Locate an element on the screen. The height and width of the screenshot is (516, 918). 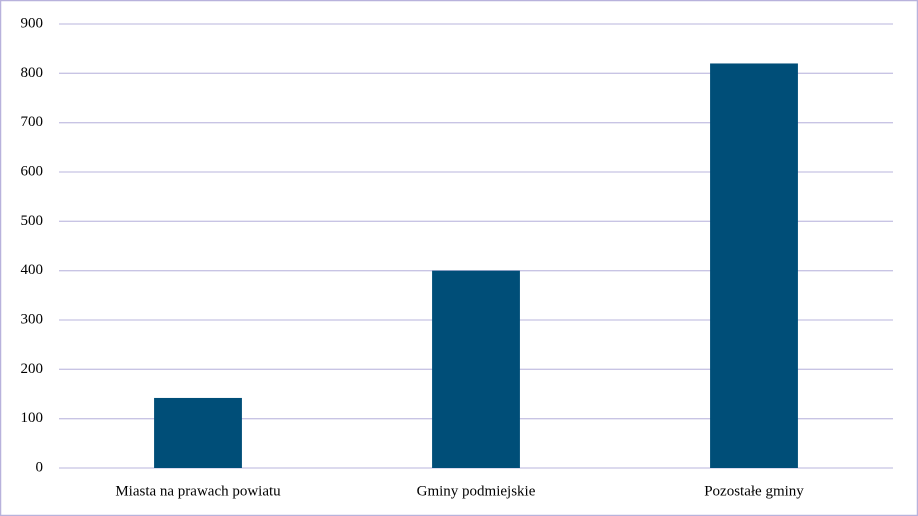
y-tick-label: 200 is located at coordinates (32, 369).